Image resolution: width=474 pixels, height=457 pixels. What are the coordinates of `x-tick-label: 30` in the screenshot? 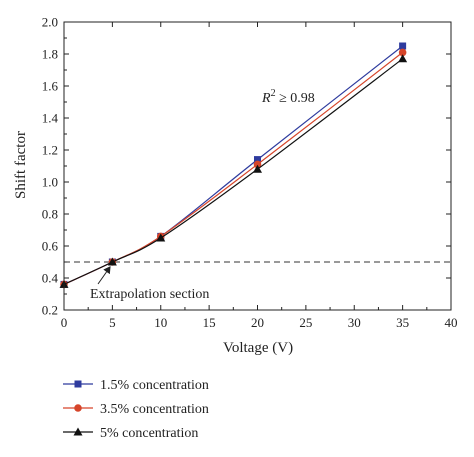 It's located at (354, 322).